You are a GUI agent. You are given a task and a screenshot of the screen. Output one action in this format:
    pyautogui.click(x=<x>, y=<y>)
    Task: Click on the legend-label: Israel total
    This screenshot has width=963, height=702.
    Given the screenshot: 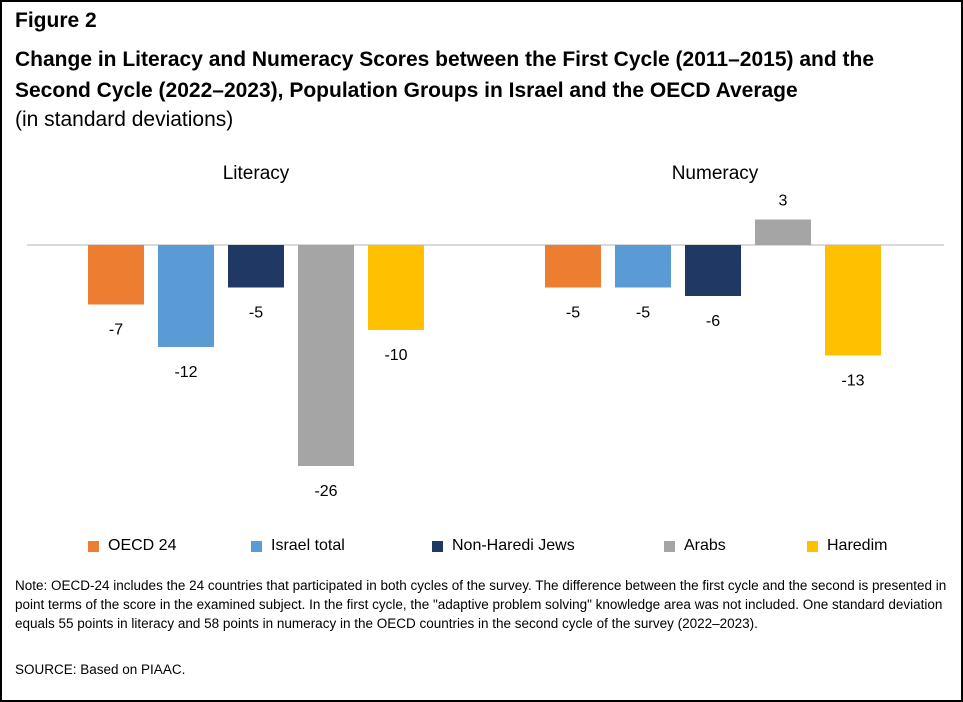 What is the action you would take?
    pyautogui.click(x=308, y=545)
    